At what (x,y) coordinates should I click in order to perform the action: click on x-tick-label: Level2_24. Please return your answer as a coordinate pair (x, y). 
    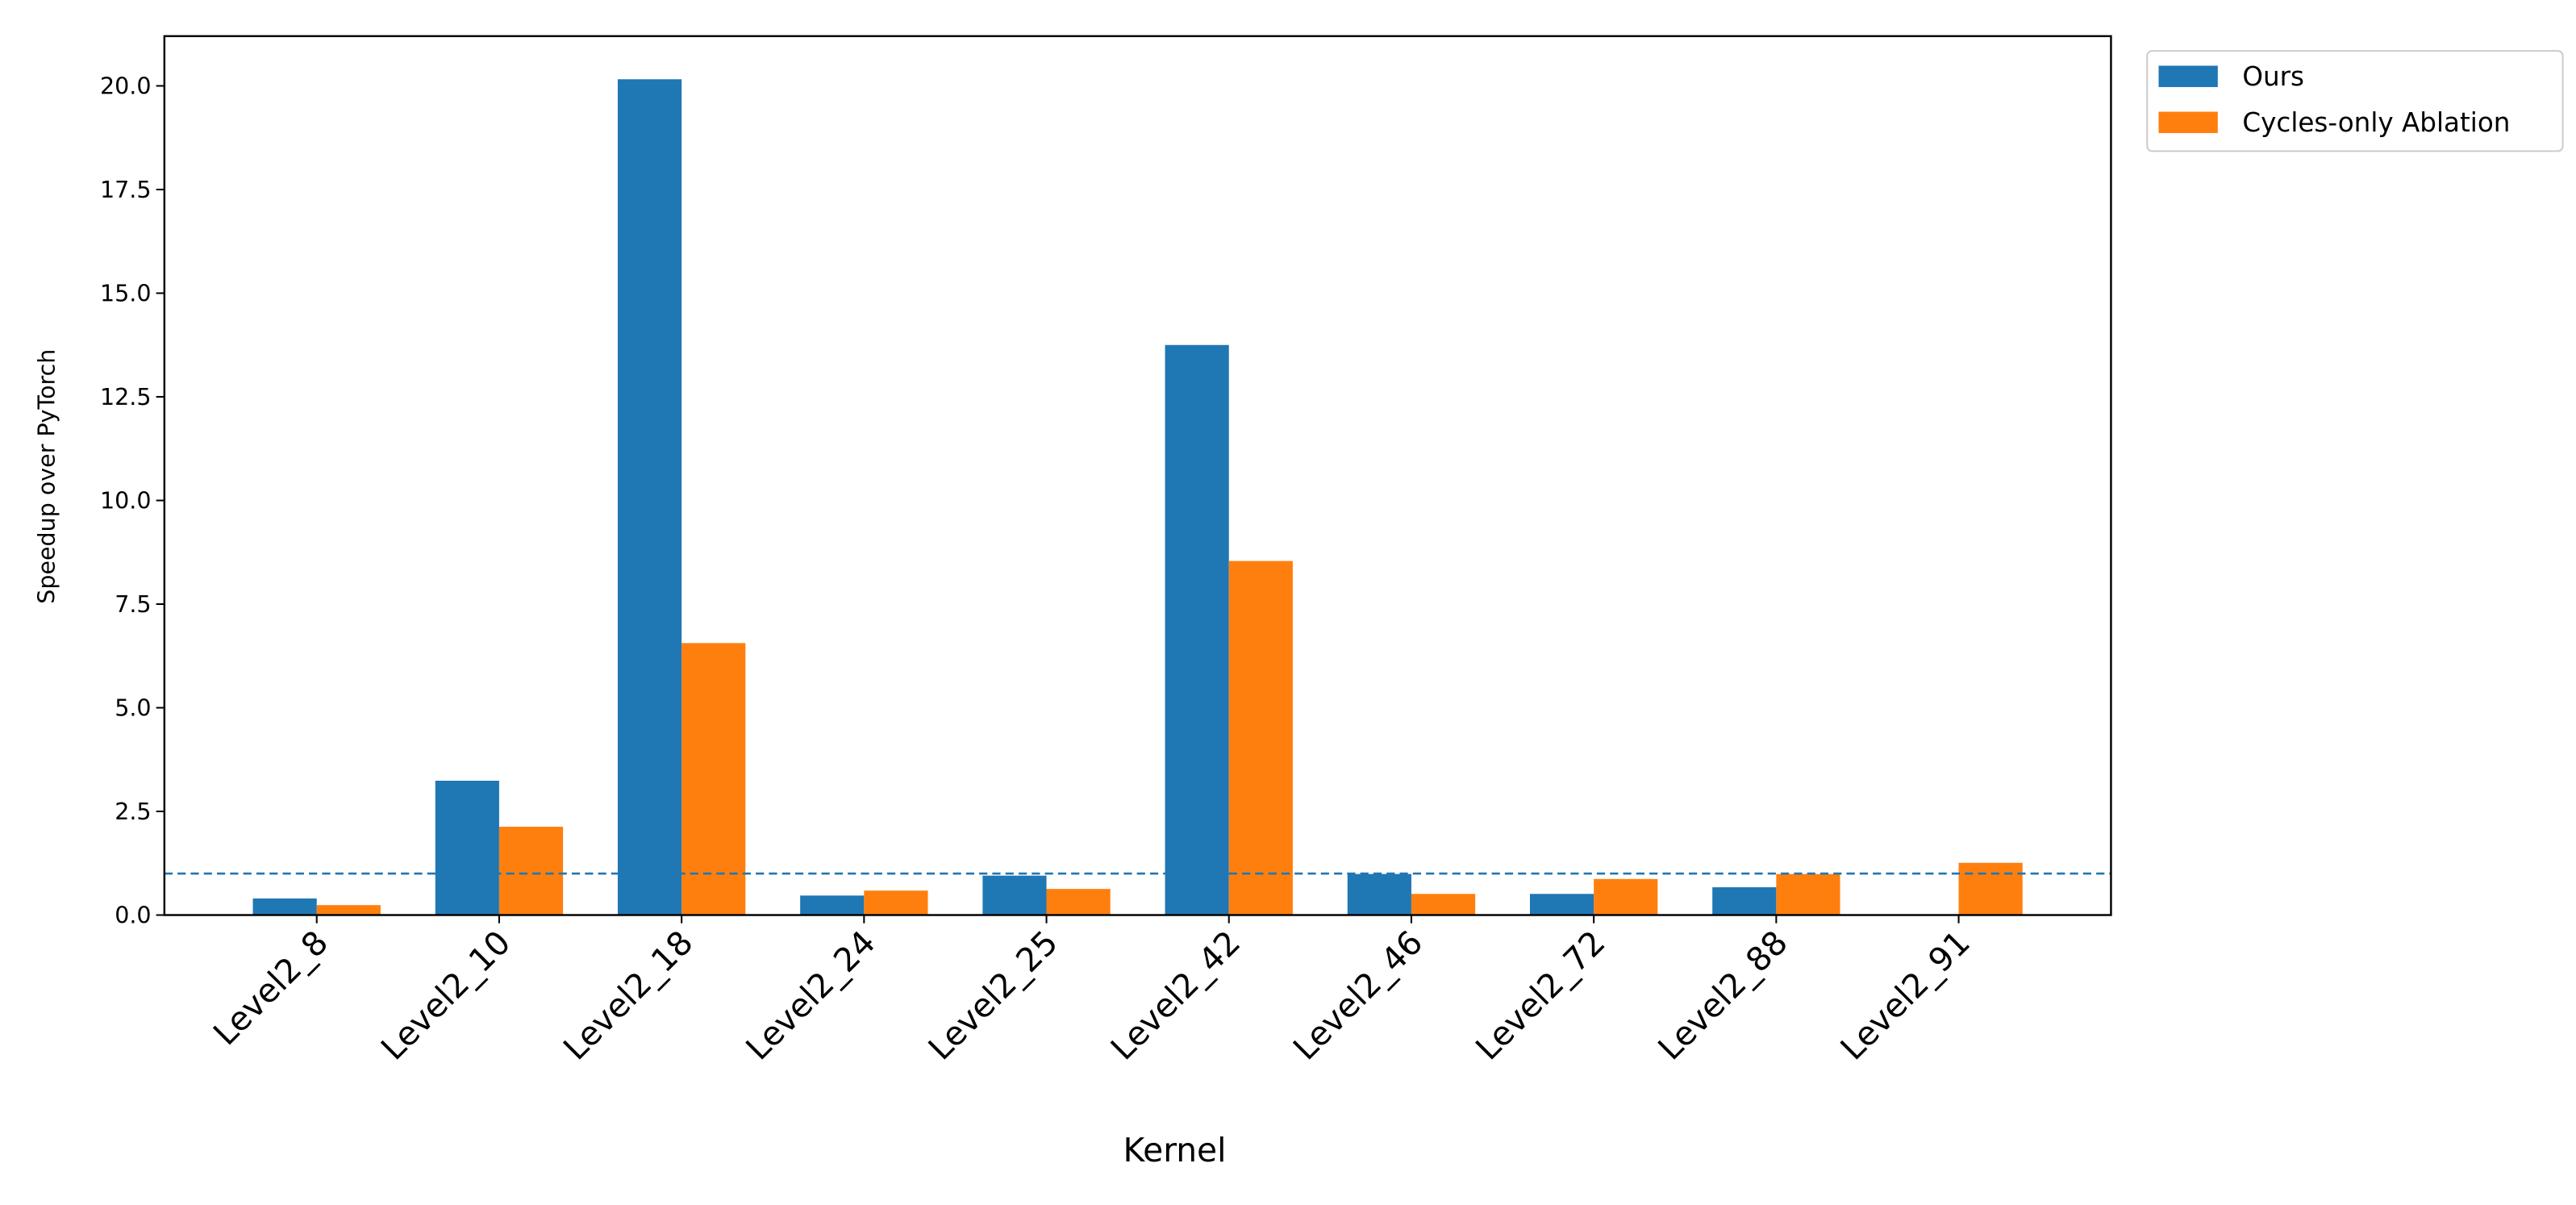
    Looking at the image, I should click on (810, 995).